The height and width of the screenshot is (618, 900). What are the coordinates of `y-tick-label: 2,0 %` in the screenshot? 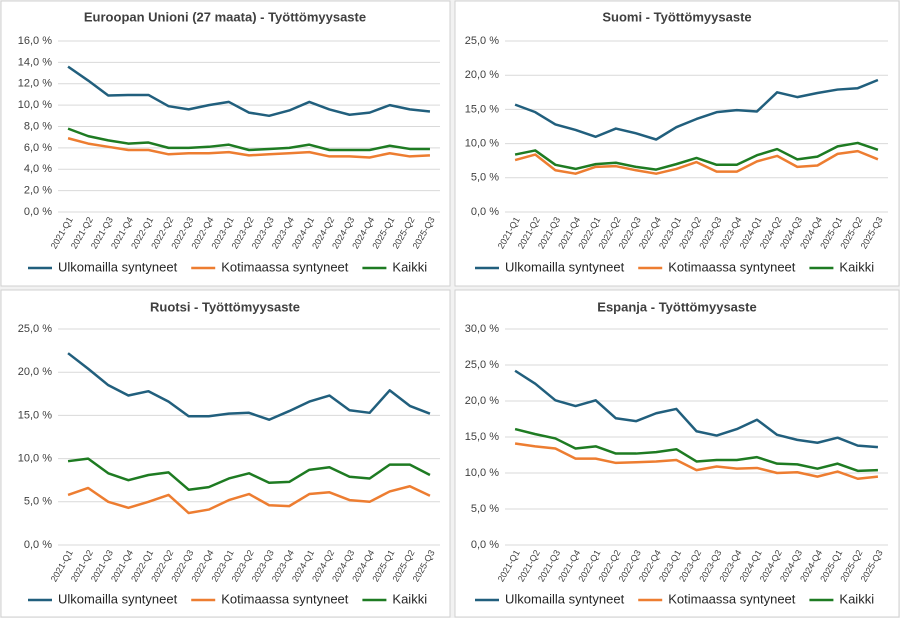 It's located at (38, 191).